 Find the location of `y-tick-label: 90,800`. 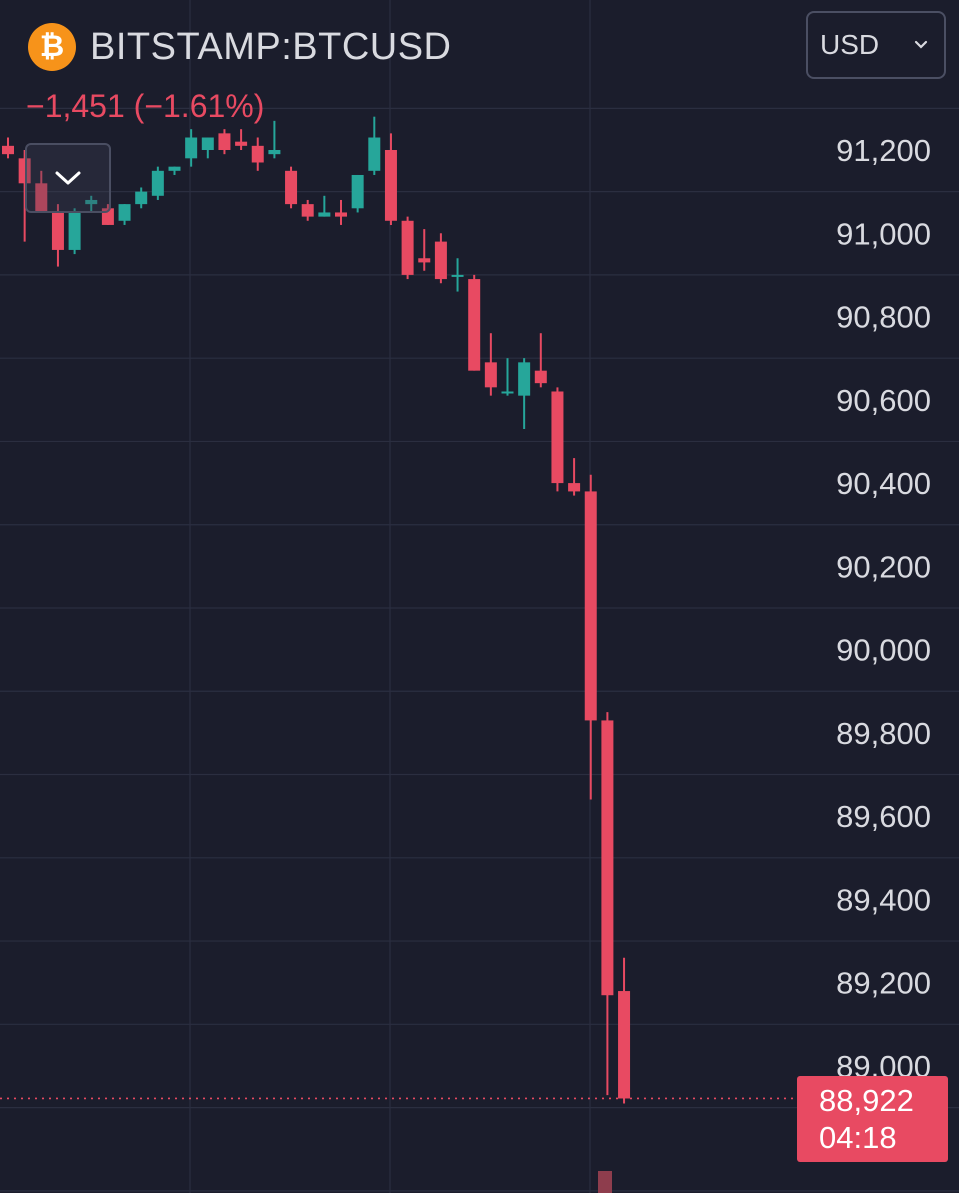

y-tick-label: 90,800 is located at coordinates (883, 317).